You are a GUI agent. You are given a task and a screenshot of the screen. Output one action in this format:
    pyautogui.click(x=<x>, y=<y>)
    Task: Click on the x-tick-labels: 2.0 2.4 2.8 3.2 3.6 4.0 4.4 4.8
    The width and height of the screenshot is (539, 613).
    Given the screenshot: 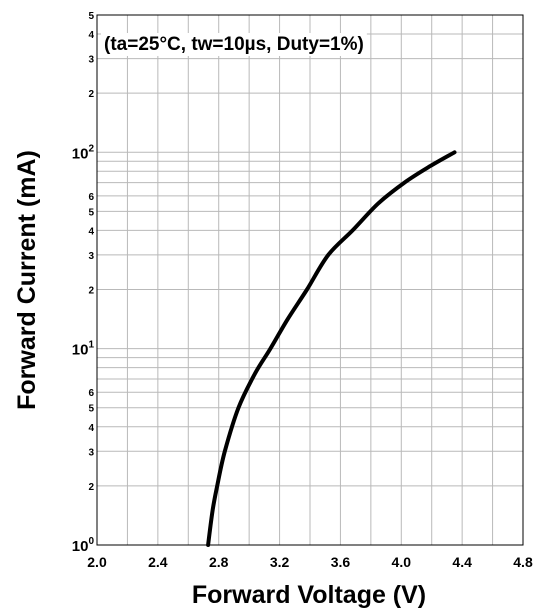 What is the action you would take?
    pyautogui.click(x=310, y=562)
    